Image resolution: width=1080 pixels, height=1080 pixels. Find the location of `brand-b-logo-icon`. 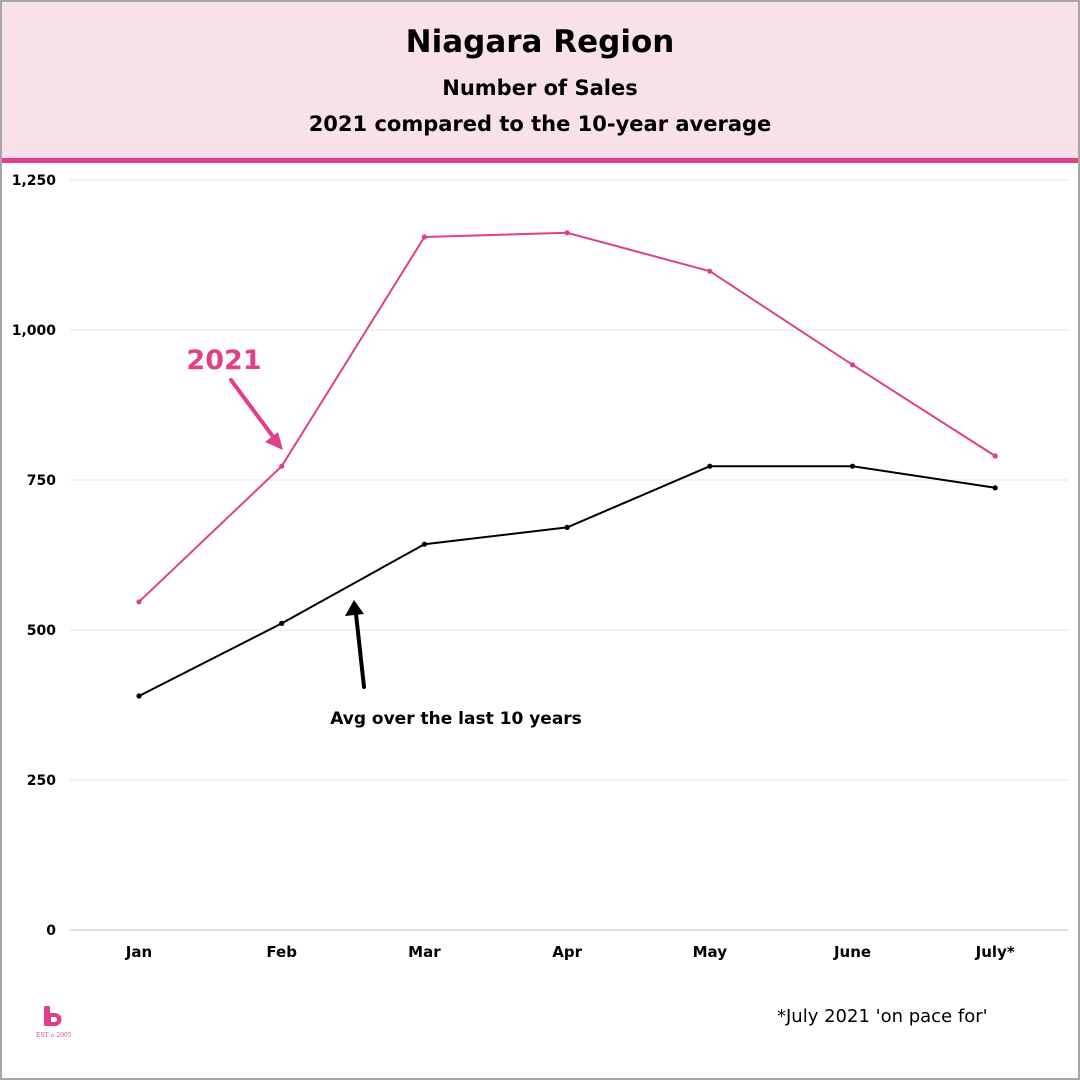

brand-b-logo-icon is located at coordinates (53, 1016).